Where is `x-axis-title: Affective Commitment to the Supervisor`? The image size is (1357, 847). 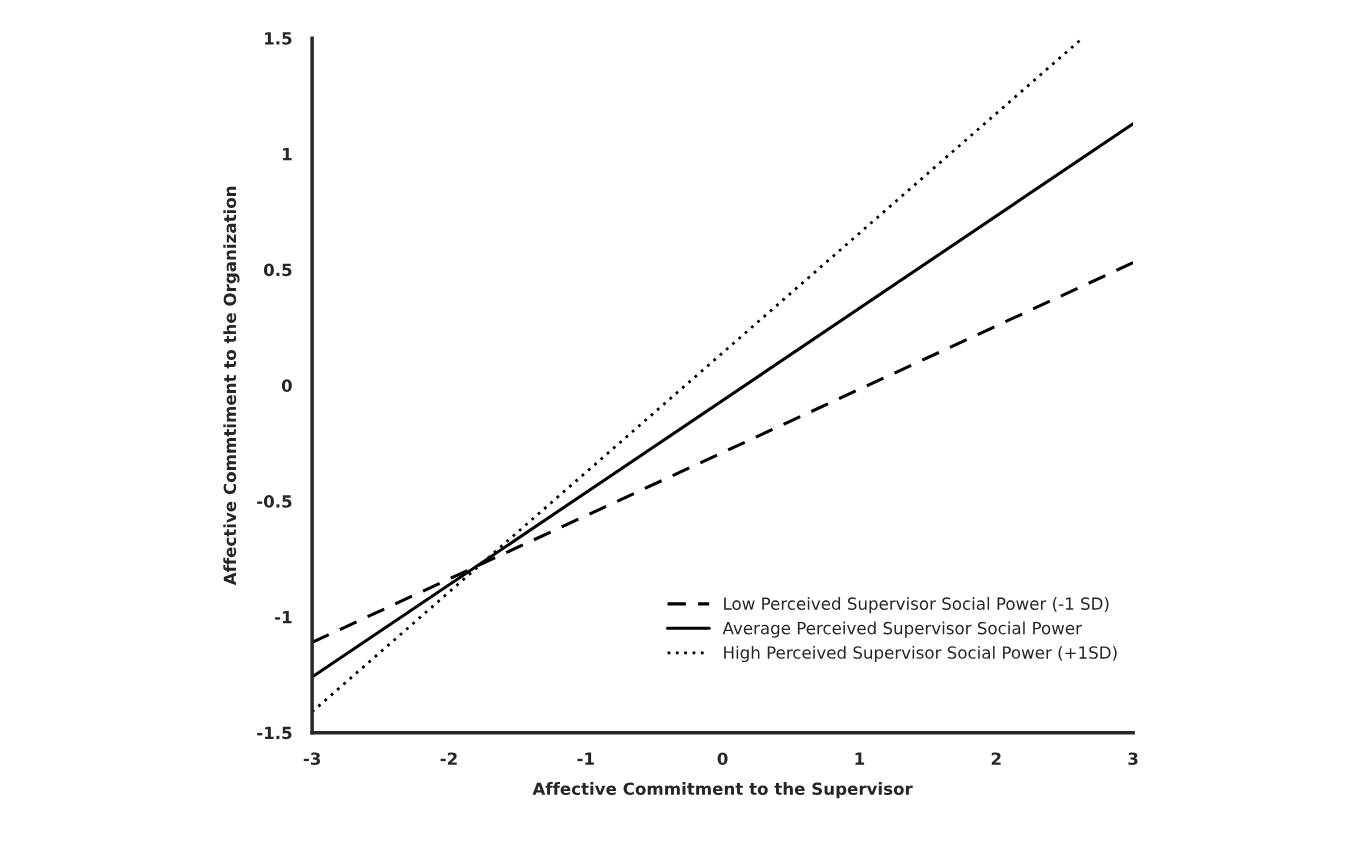
x-axis-title: Affective Commitment to the Supervisor is located at coordinates (722, 790).